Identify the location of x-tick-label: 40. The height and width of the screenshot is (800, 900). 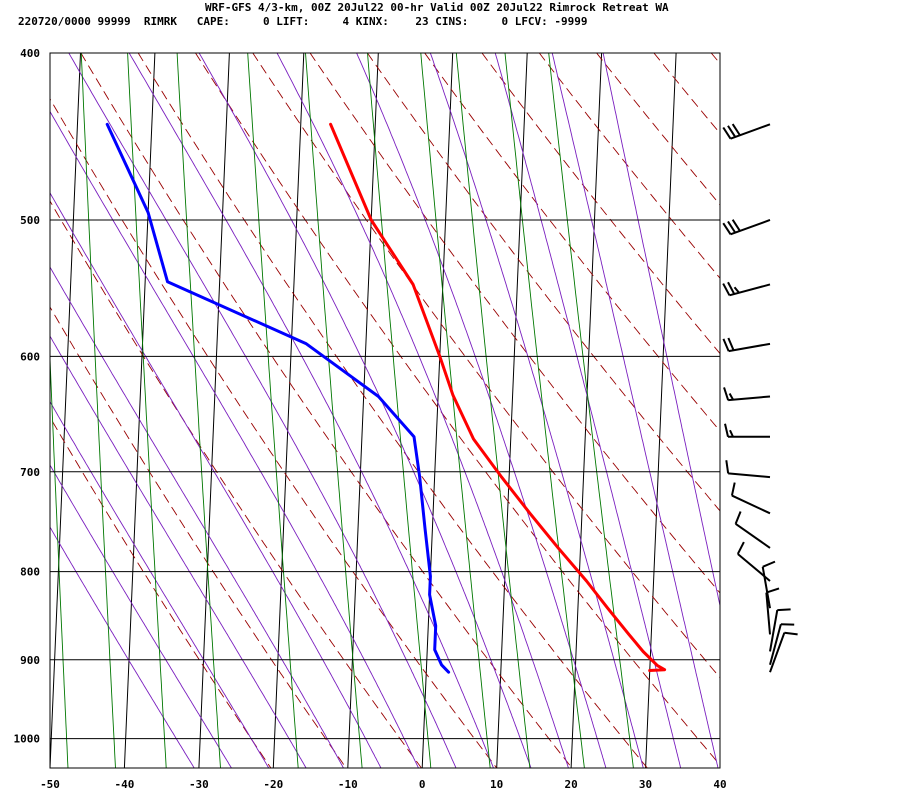
(719, 784).